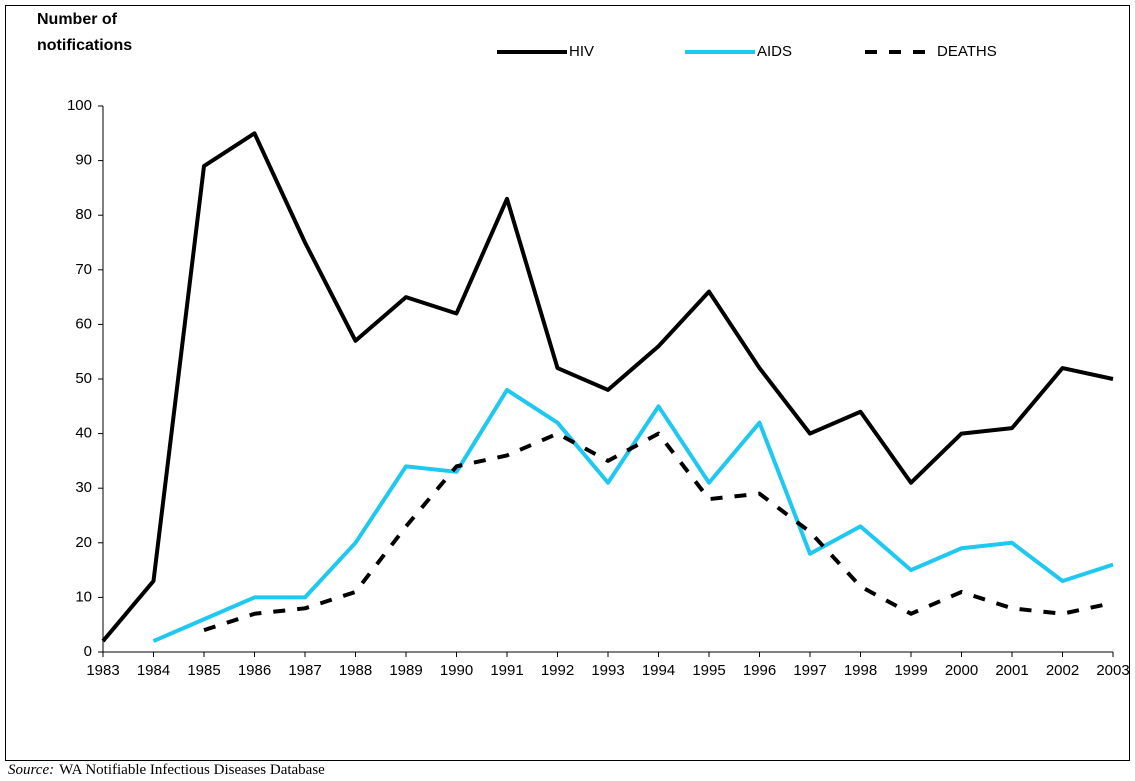  Describe the element at coordinates (254, 670) in the screenshot. I see `x-tick-label: 1986` at that location.